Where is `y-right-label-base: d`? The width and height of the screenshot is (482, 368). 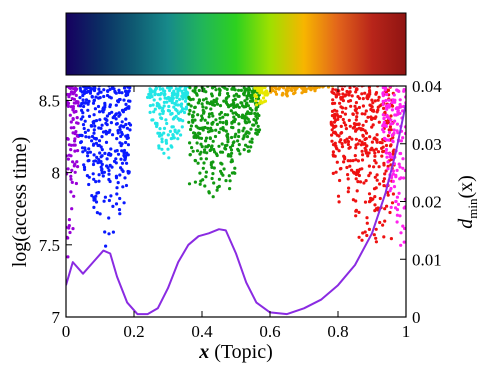
y-right-label-base: d is located at coordinates (466, 223).